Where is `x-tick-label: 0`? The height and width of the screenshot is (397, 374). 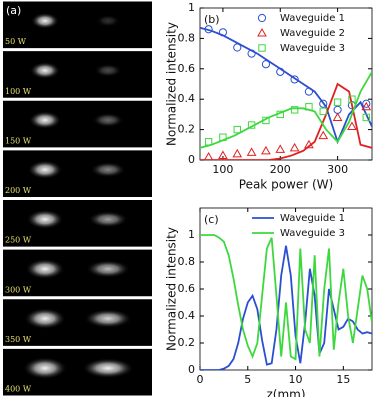
x-tick-label: 0 is located at coordinates (200, 379).